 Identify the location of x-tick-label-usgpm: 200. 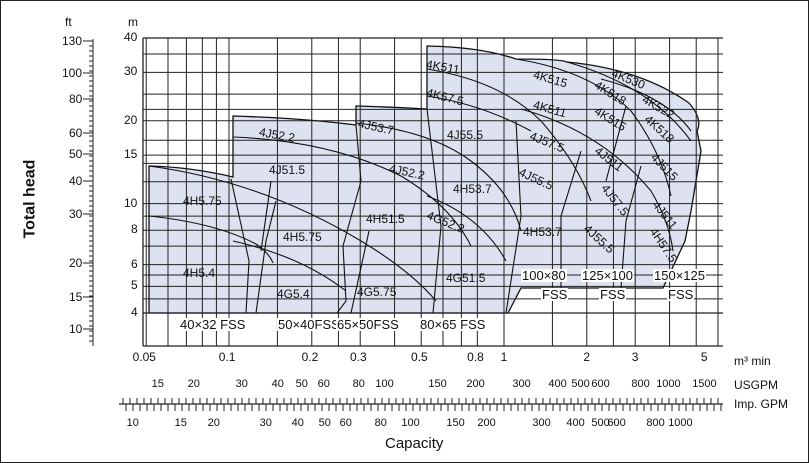
(475, 384).